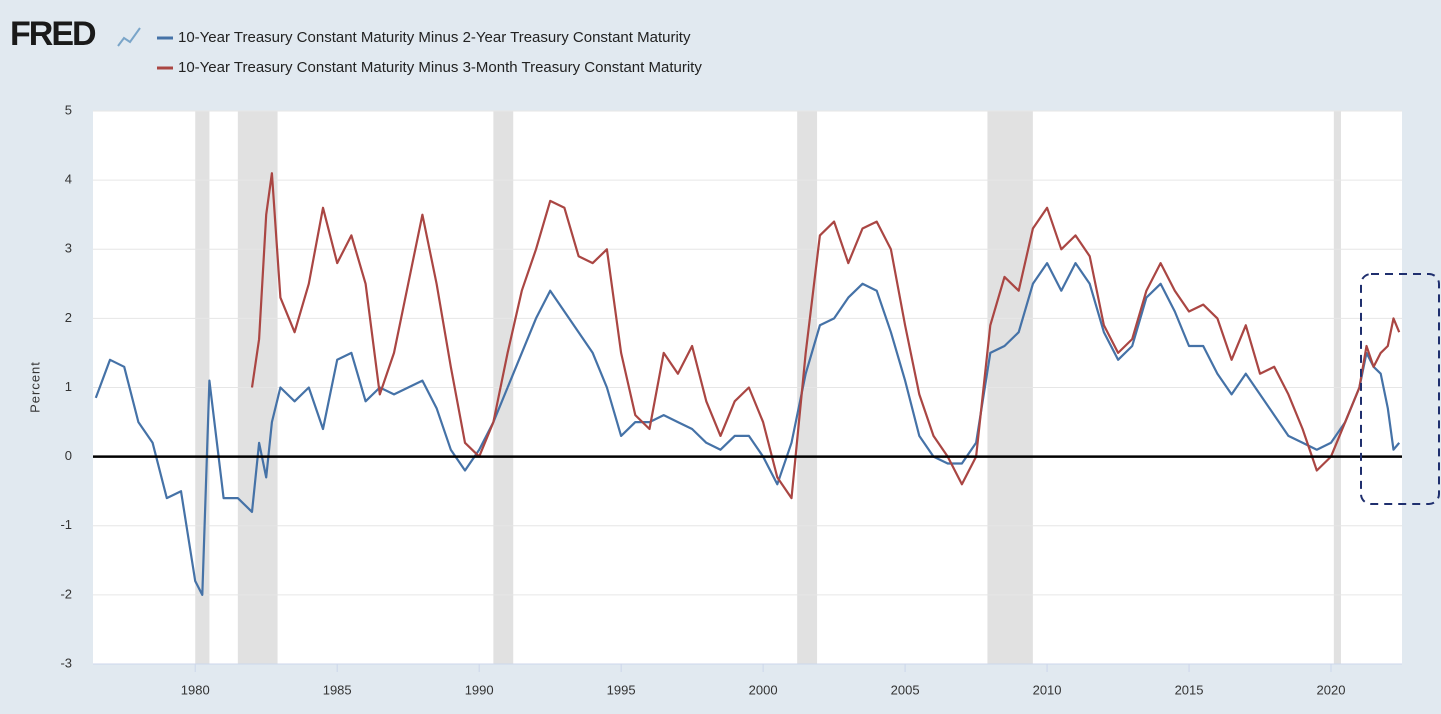  What do you see at coordinates (195, 689) in the screenshot?
I see `x-tick-label: 1980` at bounding box center [195, 689].